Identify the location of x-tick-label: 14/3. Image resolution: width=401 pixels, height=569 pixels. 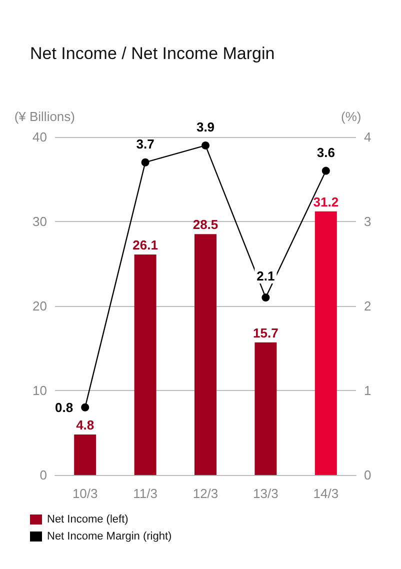
(326, 493).